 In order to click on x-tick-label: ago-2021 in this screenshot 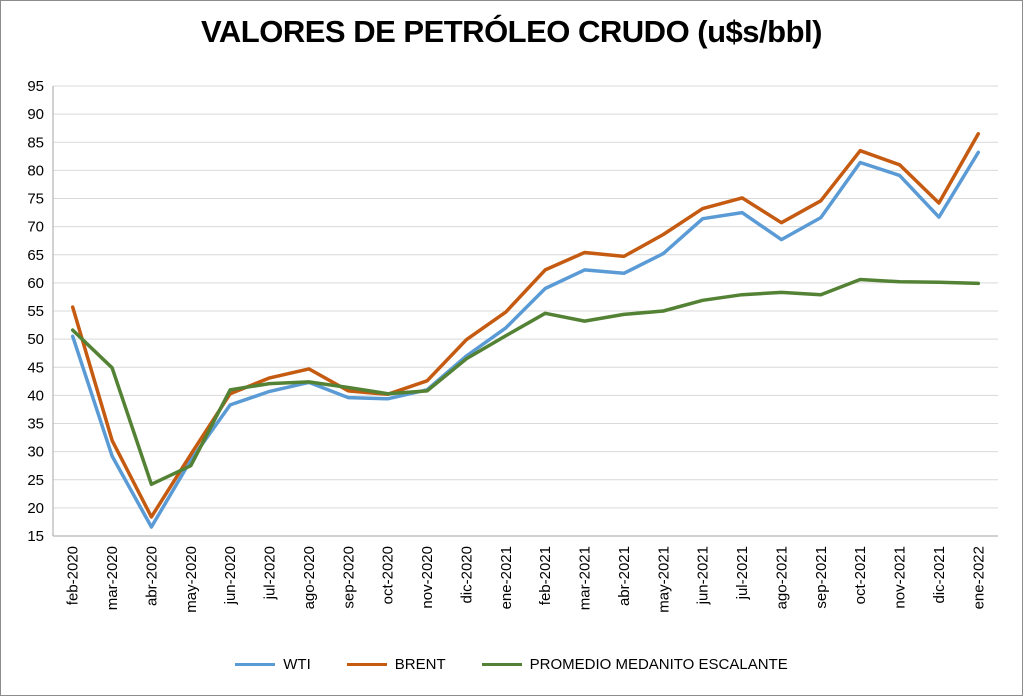, I will do `click(781, 577)`.